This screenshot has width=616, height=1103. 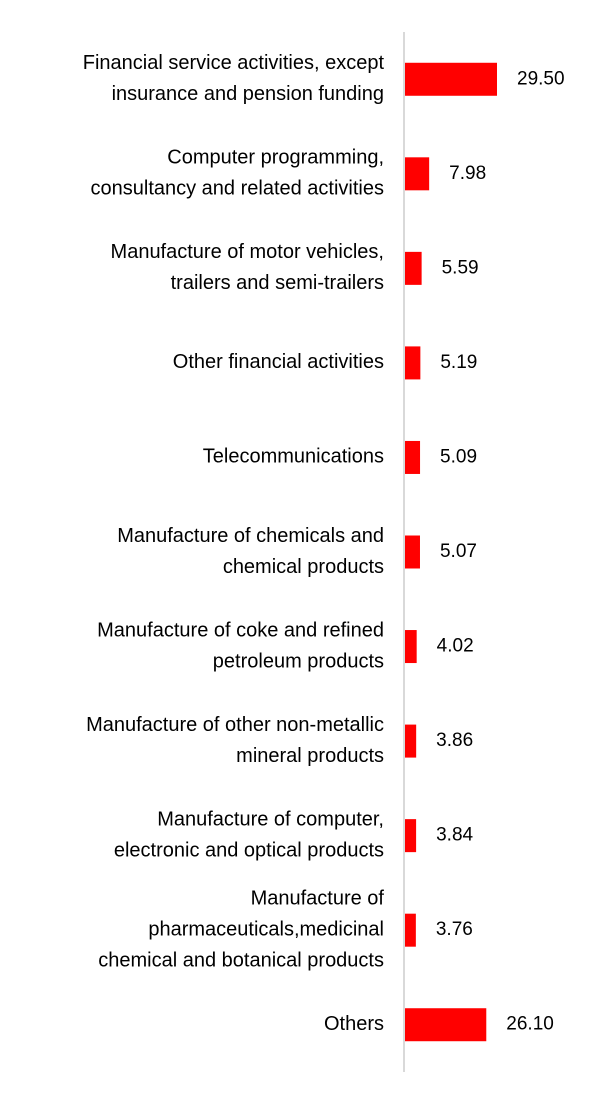 I want to click on category-label-9-line-0: Manufacture of, so click(x=318, y=898).